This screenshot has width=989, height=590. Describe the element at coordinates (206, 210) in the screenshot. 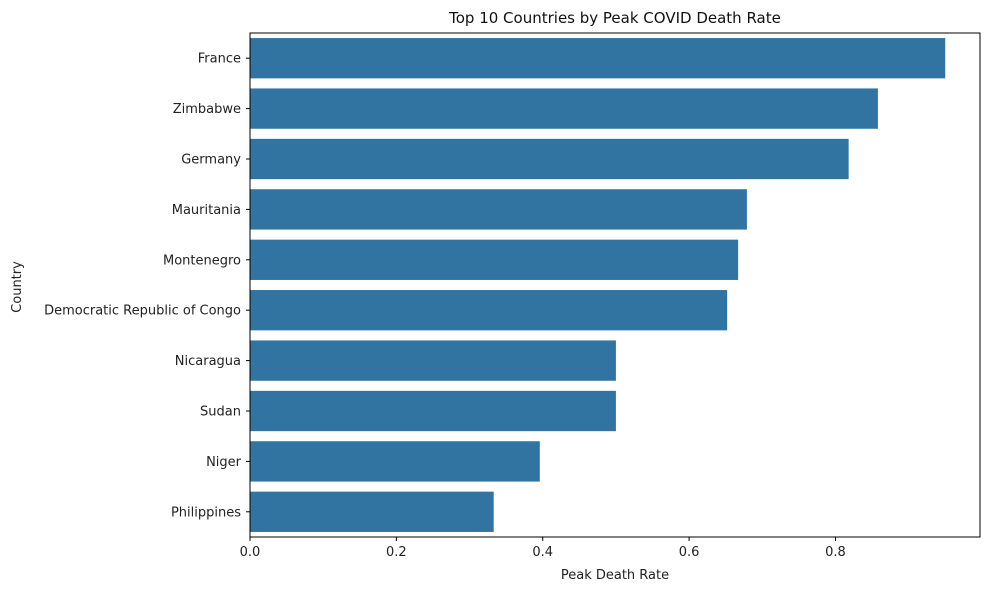

I see `y-tick-label: Mauritania` at that location.